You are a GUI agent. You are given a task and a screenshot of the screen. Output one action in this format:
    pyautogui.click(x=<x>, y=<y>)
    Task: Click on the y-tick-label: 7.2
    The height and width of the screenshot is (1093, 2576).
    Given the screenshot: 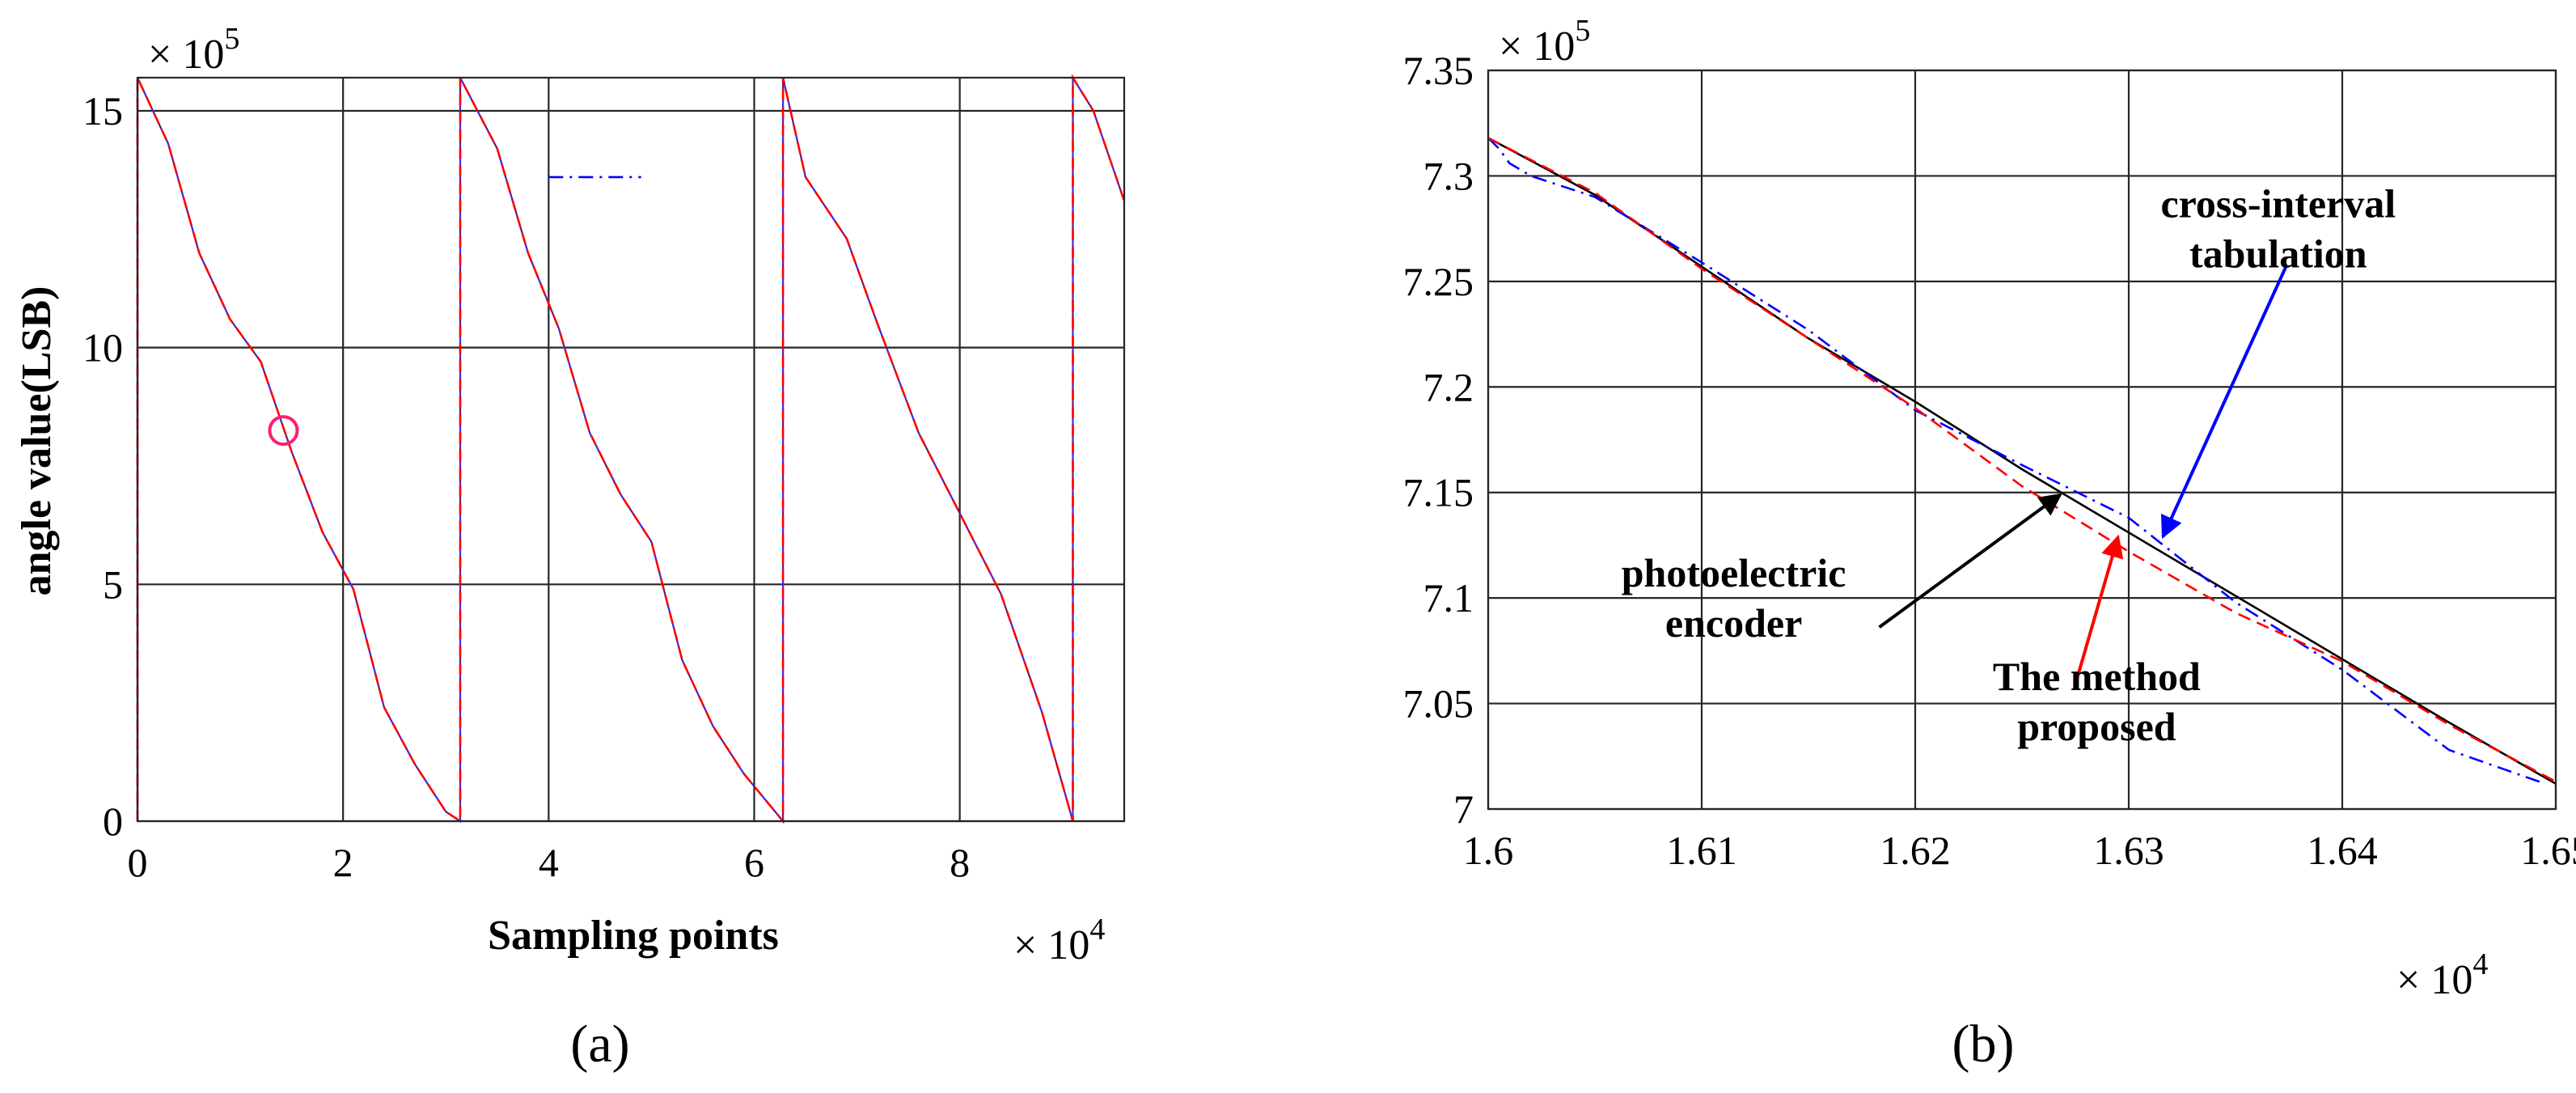 What is the action you would take?
    pyautogui.click(x=1449, y=386)
    